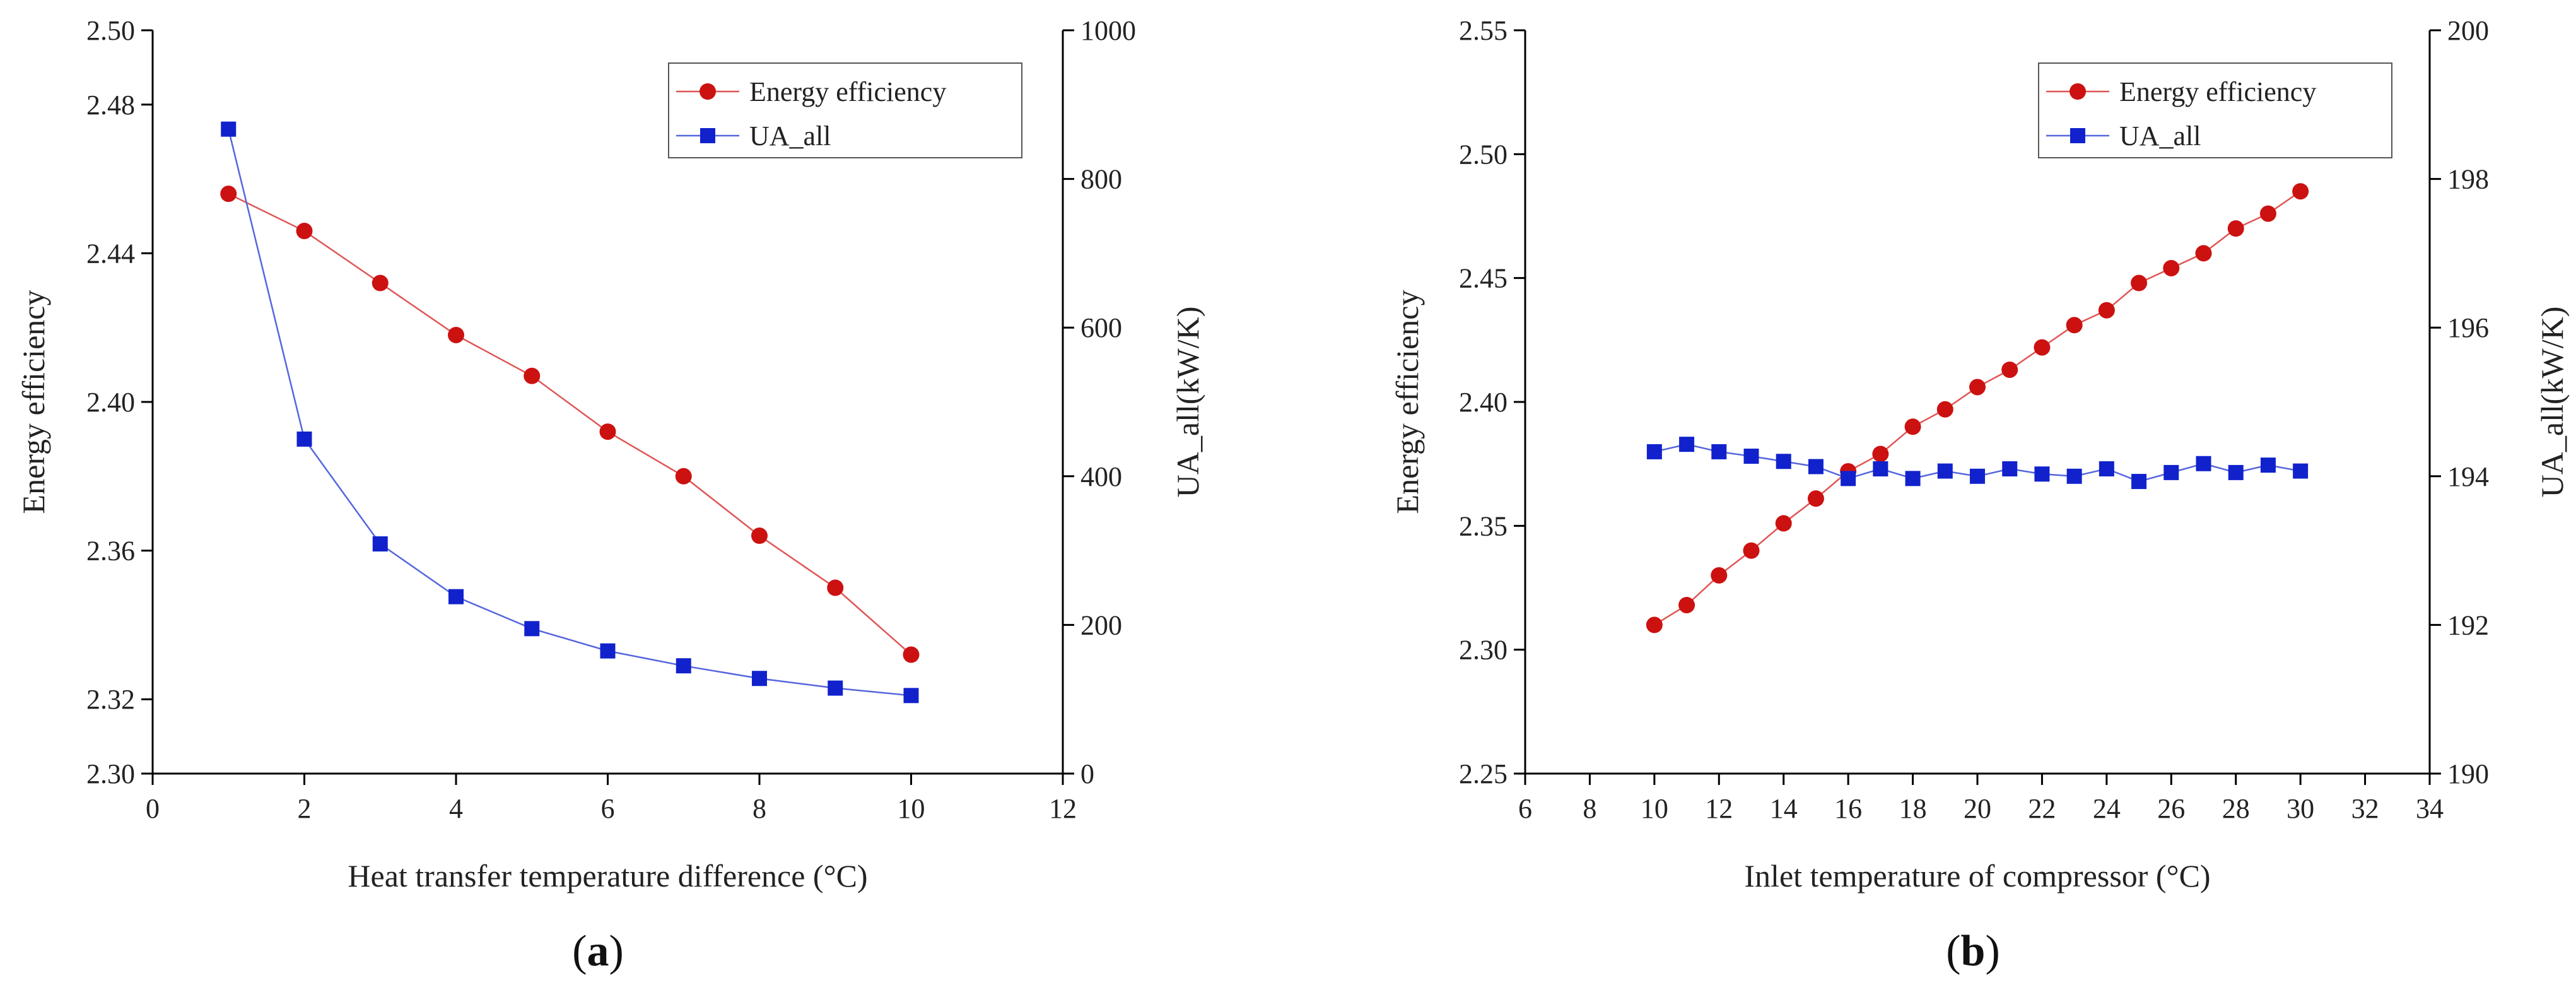  I want to click on x-tick-label: 26, so click(2171, 808).